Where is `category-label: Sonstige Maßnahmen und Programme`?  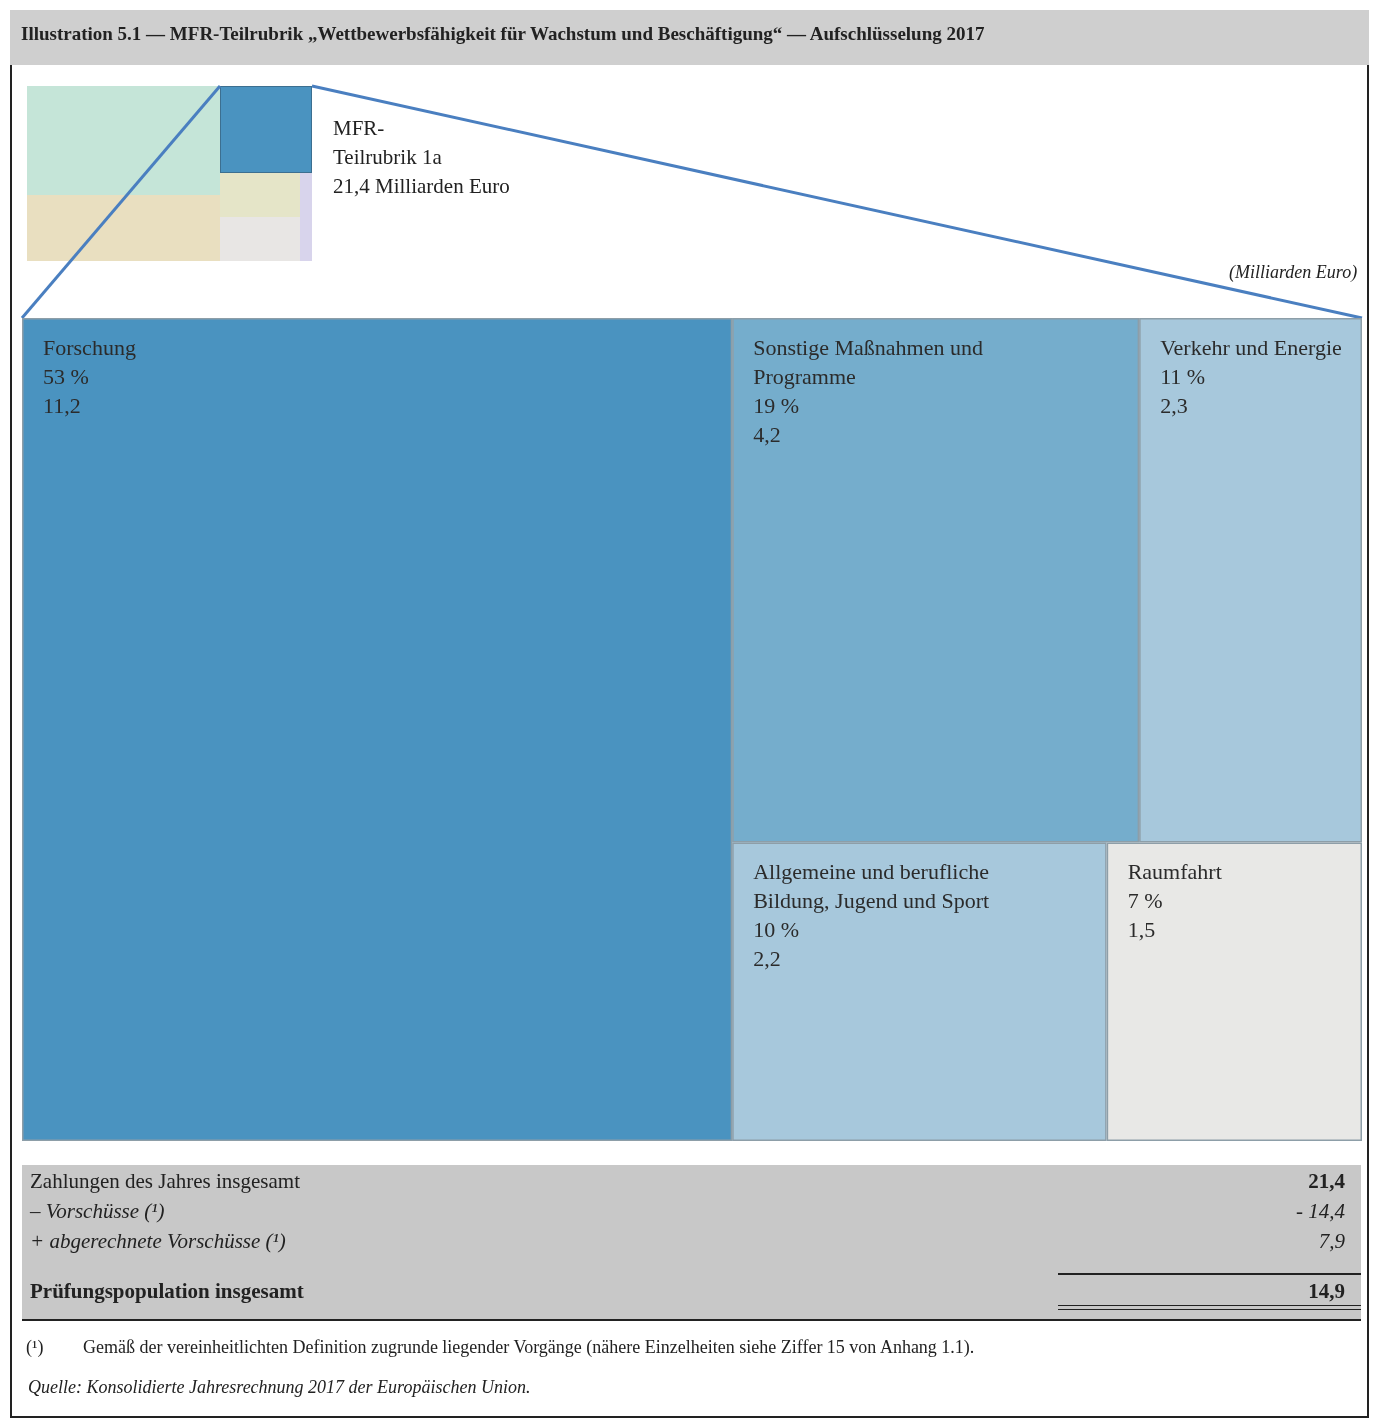
category-label: Sonstige Maßnahmen und Programme is located at coordinates (868, 362).